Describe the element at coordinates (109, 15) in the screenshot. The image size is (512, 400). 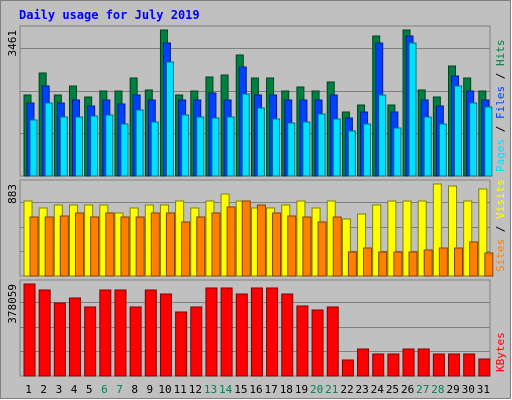
I see `chart-title: Daily usage for July 2019` at that location.